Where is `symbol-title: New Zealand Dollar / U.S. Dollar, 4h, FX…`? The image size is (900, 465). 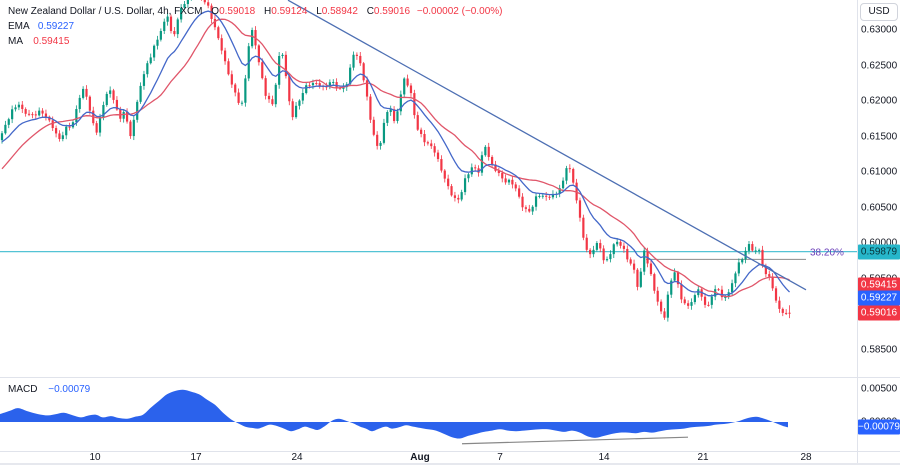 symbol-title: New Zealand Dollar / U.S. Dollar, 4h, FX… is located at coordinates (105, 11).